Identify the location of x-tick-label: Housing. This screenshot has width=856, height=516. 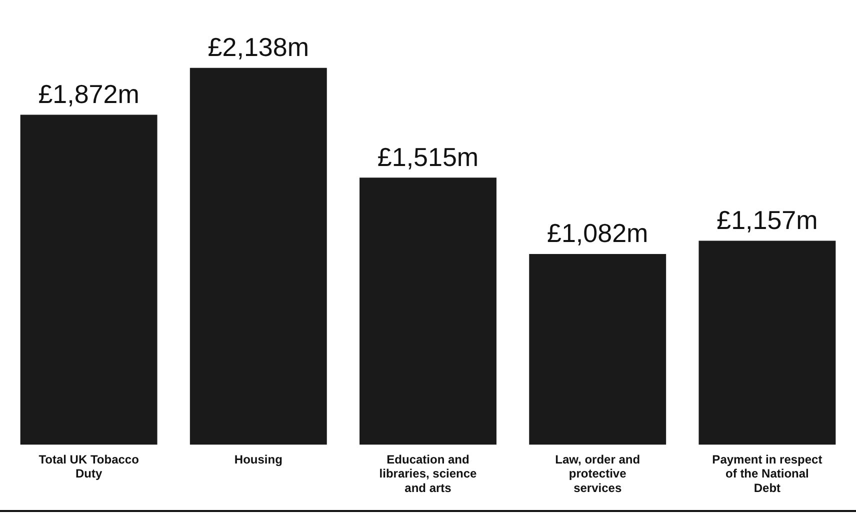
(258, 459).